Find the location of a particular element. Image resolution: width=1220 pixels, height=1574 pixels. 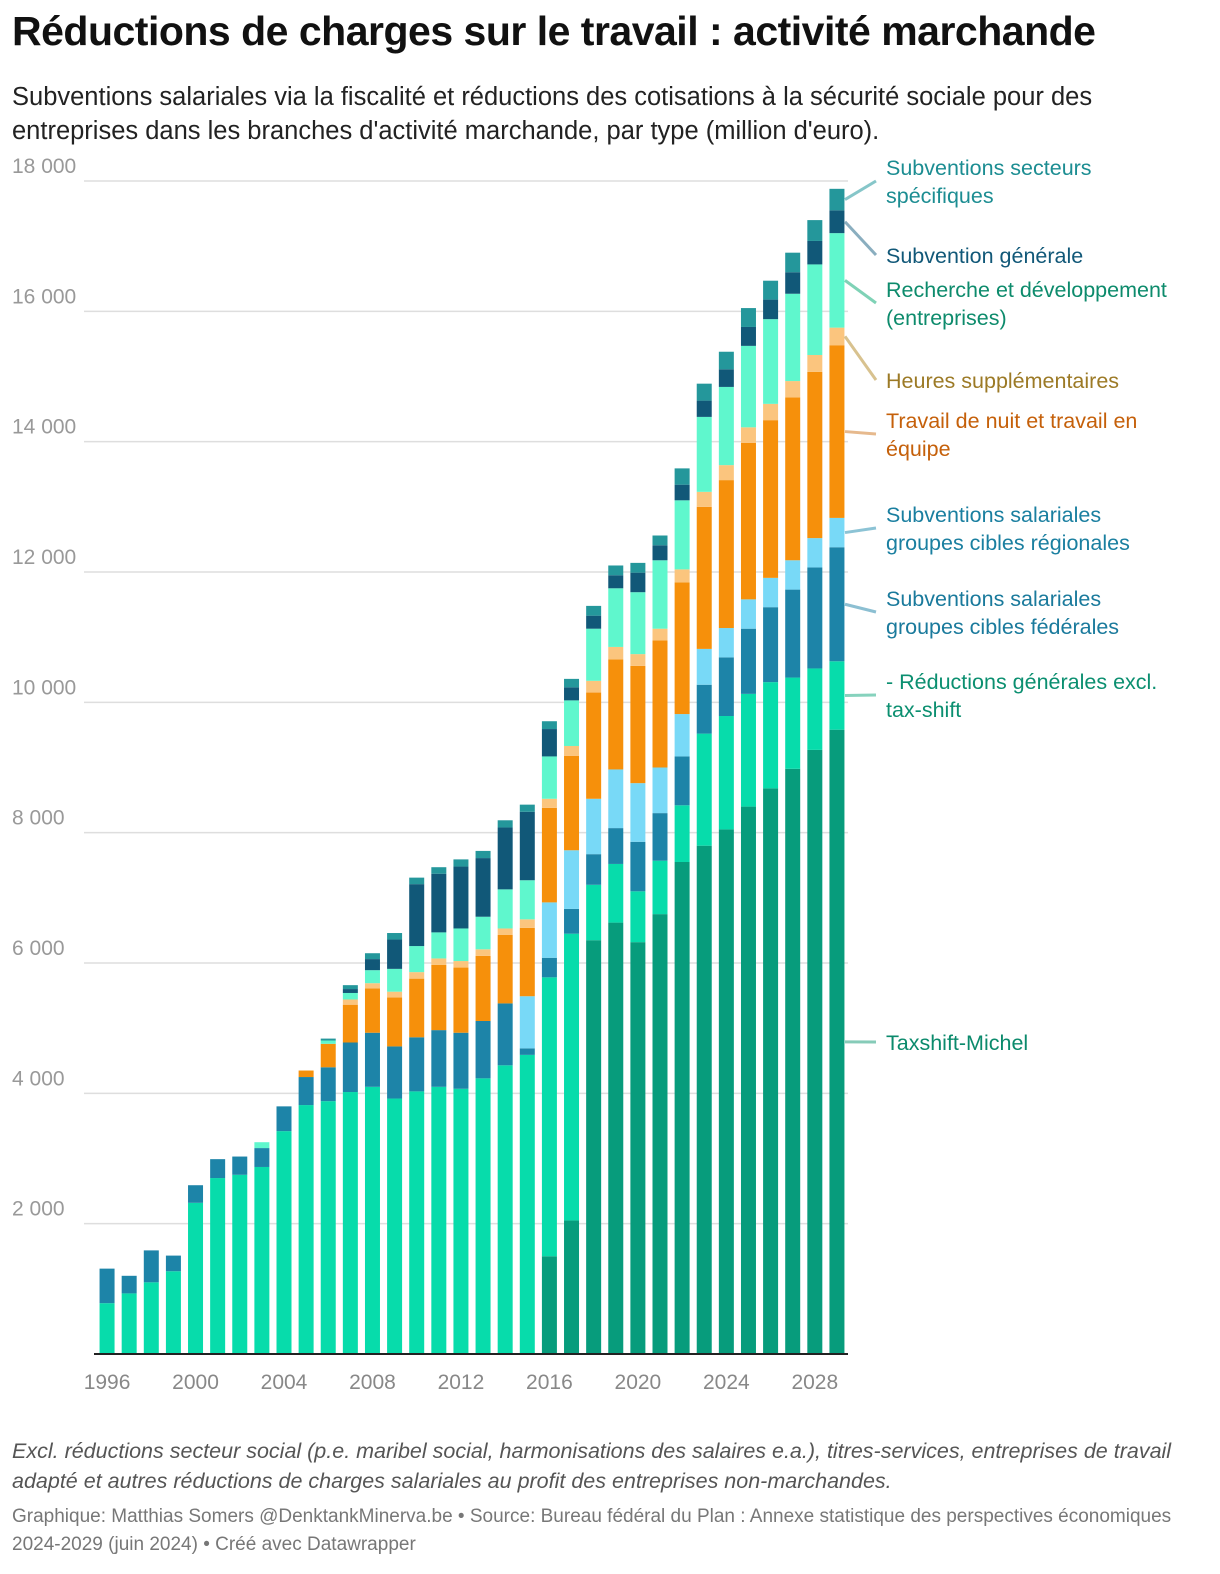

y-tick-label: 2 000 is located at coordinates (38, 1209).